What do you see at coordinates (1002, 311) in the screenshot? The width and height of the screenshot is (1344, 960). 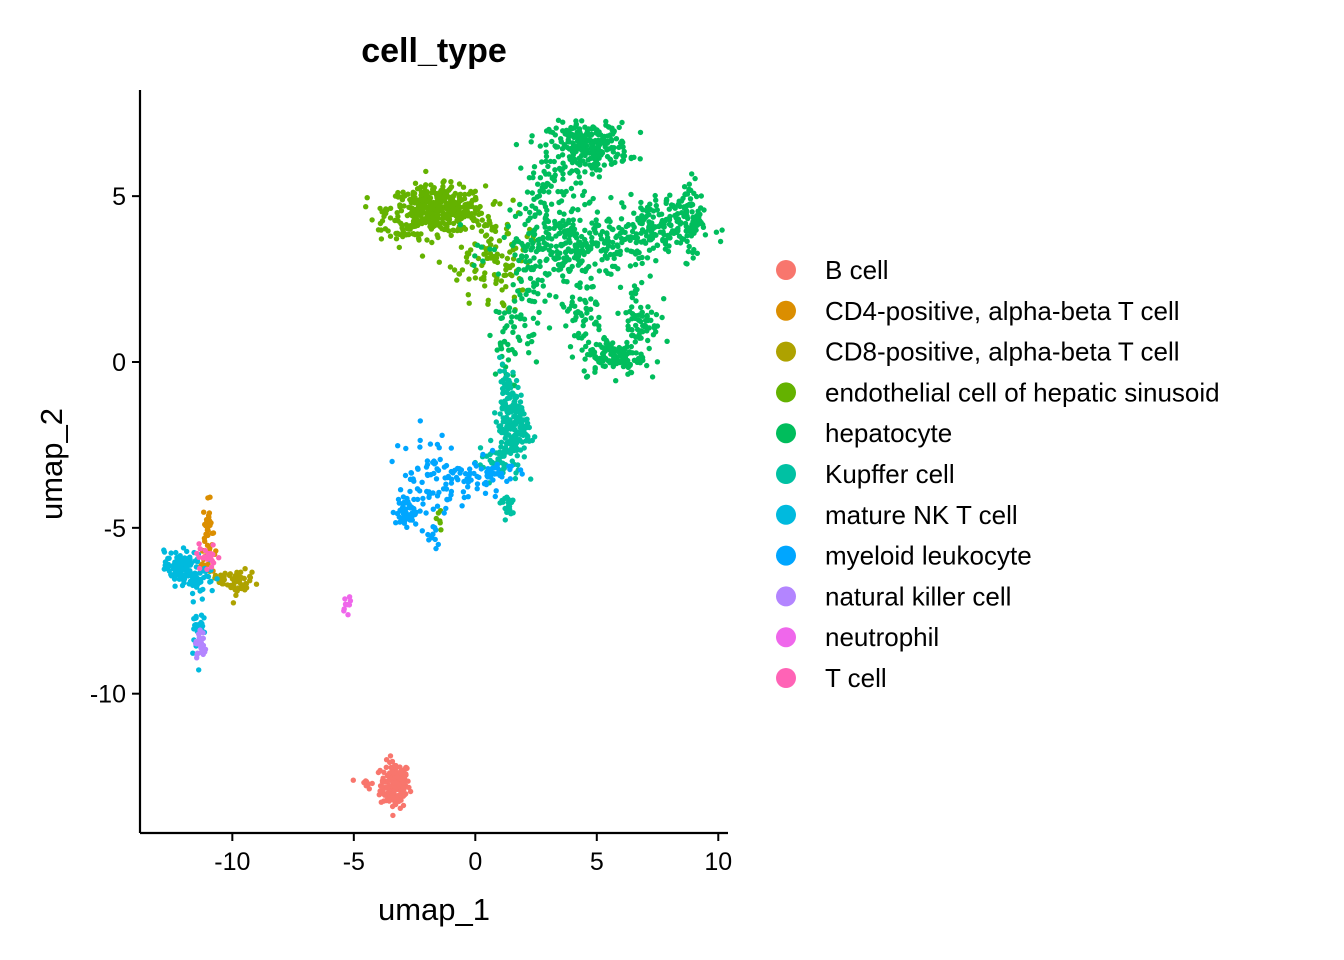 I see `legend-label: CD4-positive, alpha-beta T cell` at bounding box center [1002, 311].